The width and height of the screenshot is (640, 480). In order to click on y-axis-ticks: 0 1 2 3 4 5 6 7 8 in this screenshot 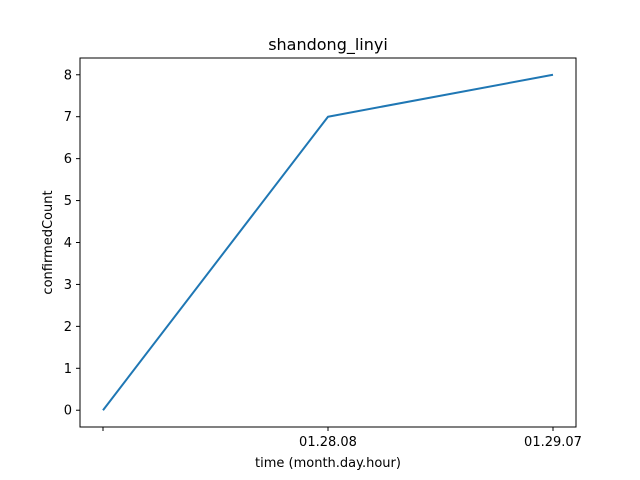, I will do `click(72, 243)`.